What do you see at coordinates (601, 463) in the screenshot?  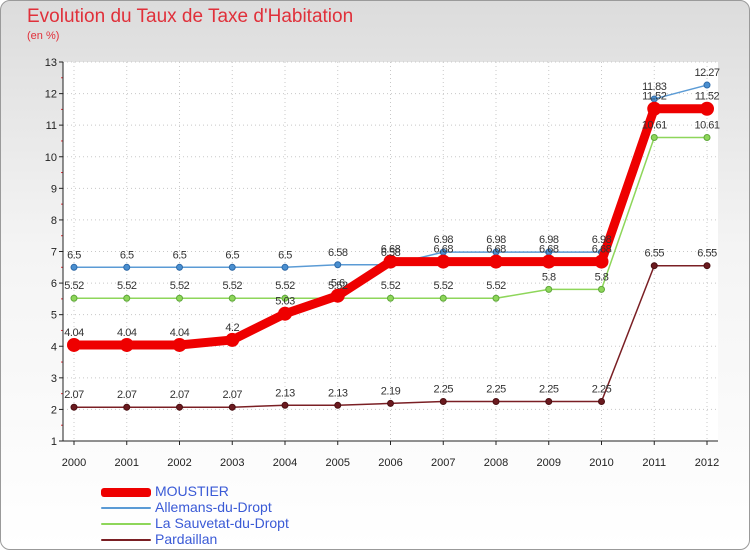 I see `x-tick-label: 2010` at bounding box center [601, 463].